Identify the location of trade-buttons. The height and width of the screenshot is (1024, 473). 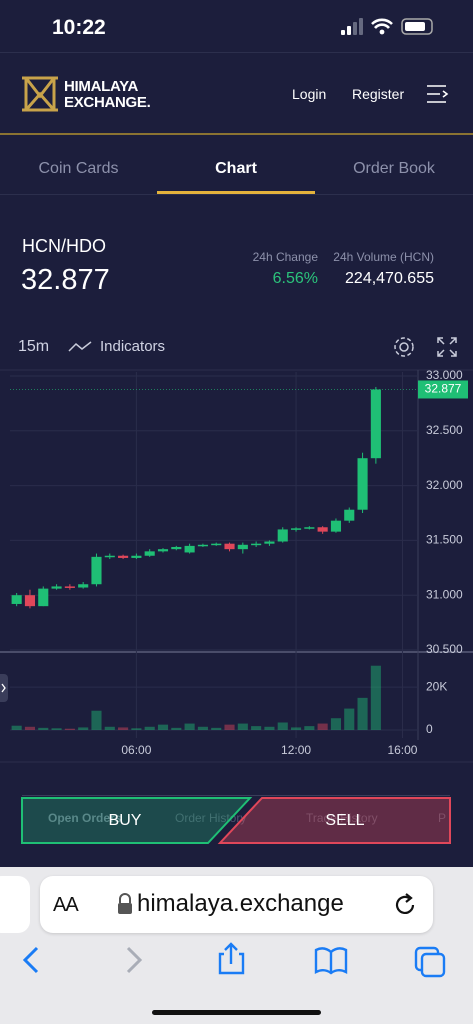
(236, 820).